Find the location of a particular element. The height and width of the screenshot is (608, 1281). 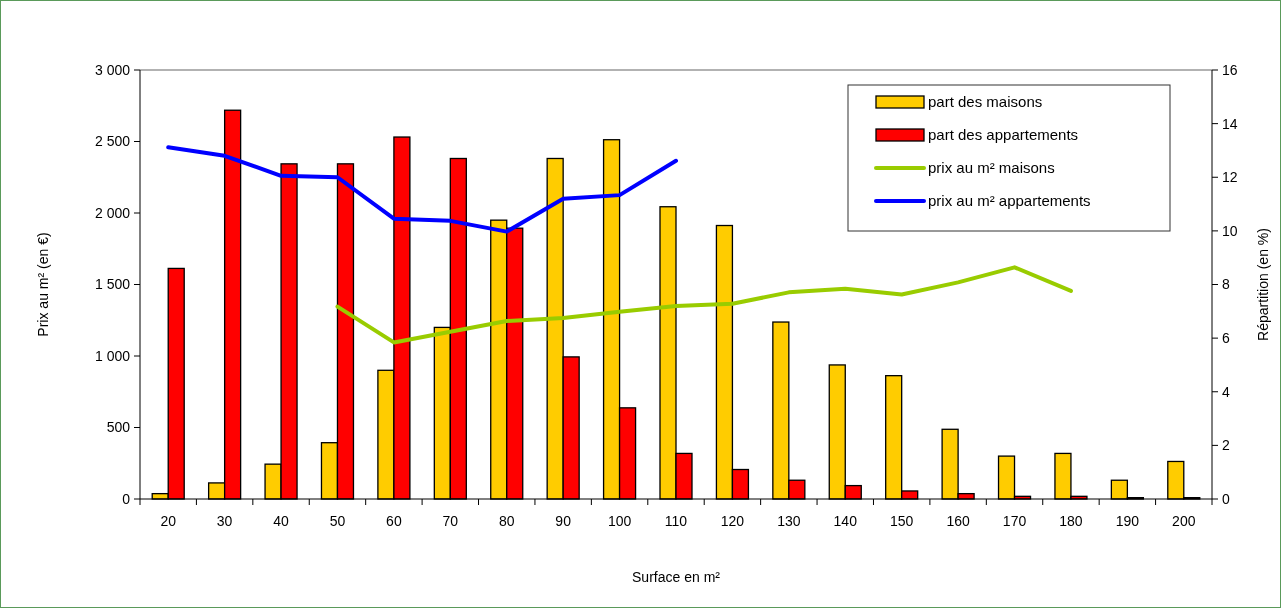

x-tick-label: 190 is located at coordinates (1127, 521).